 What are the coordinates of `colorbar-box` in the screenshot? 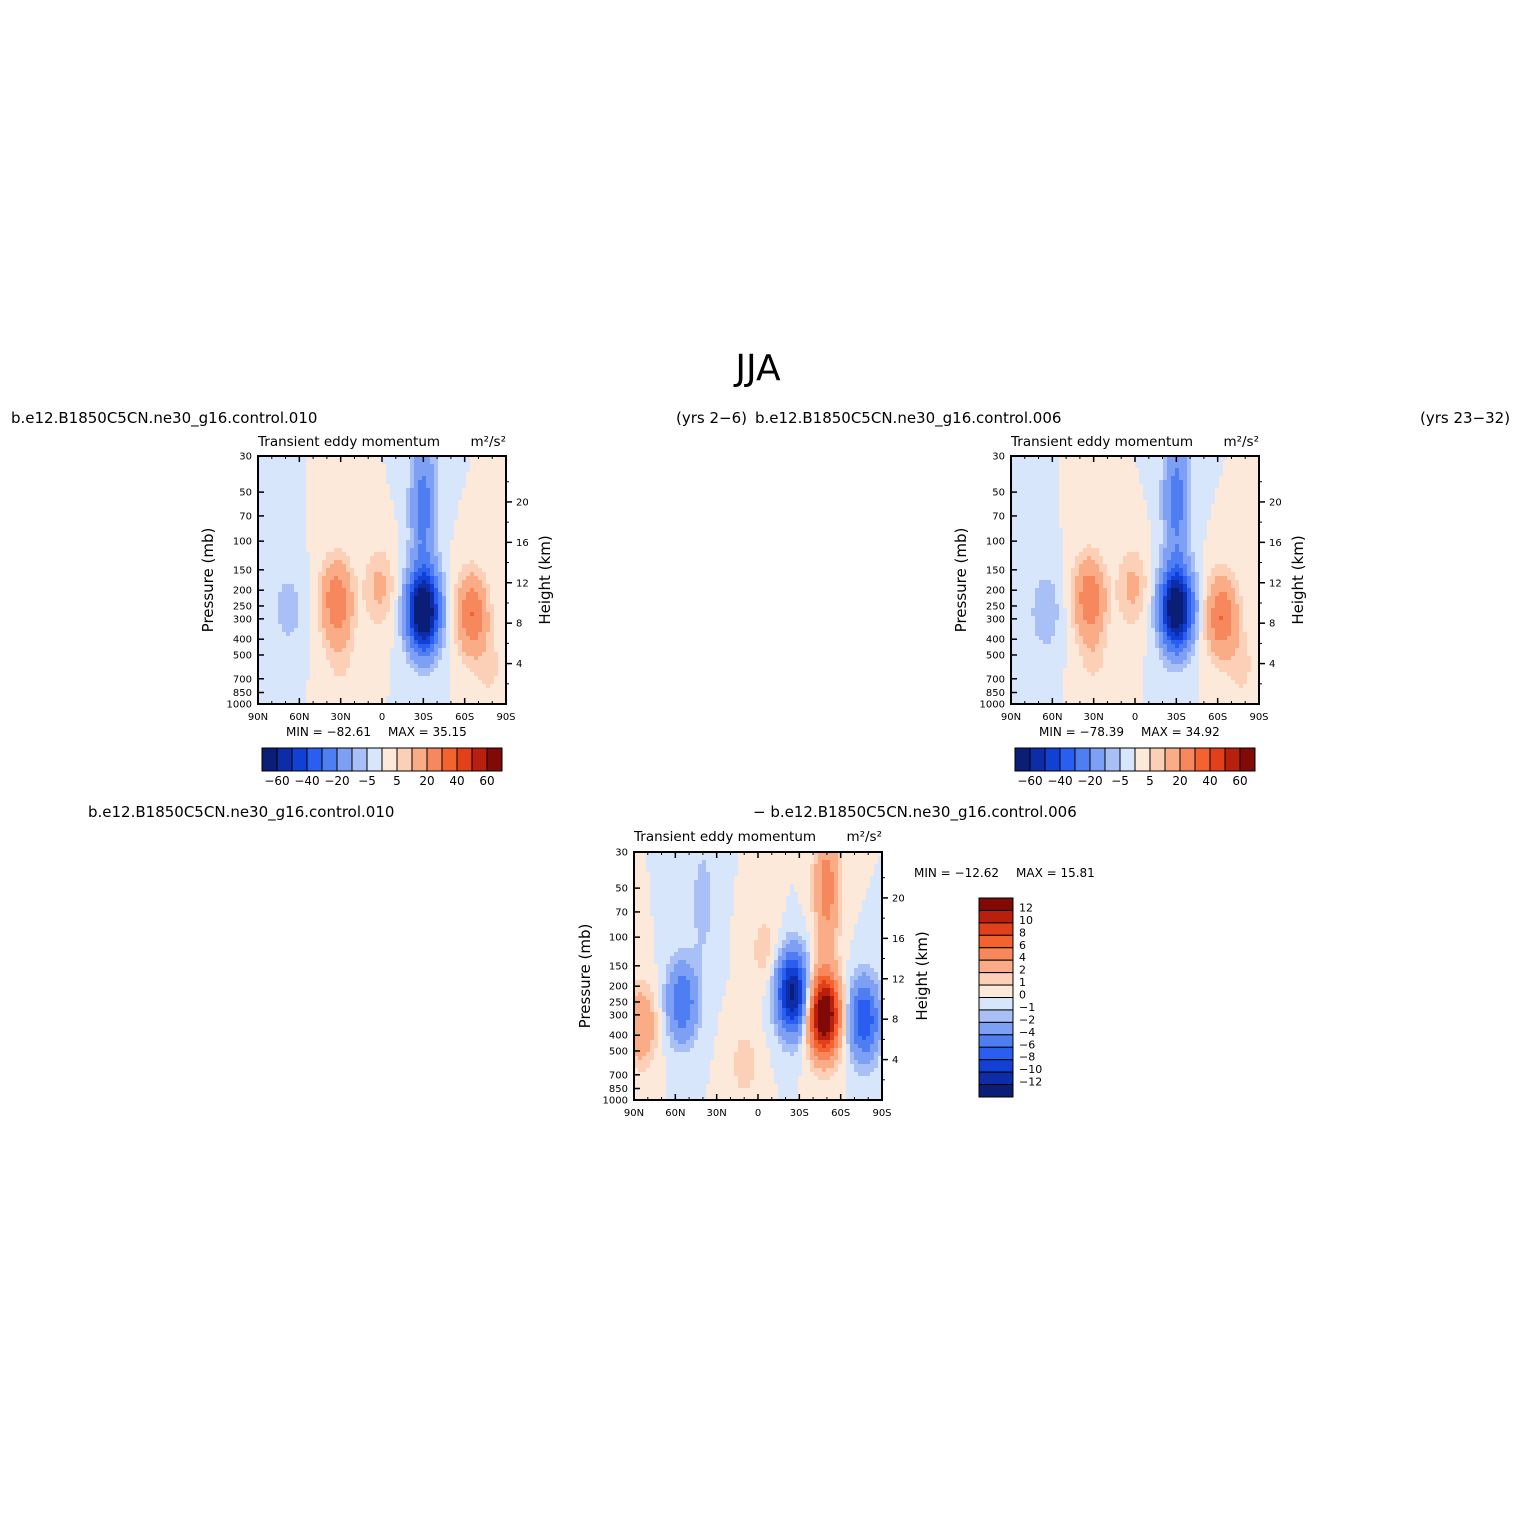 It's located at (449, 759).